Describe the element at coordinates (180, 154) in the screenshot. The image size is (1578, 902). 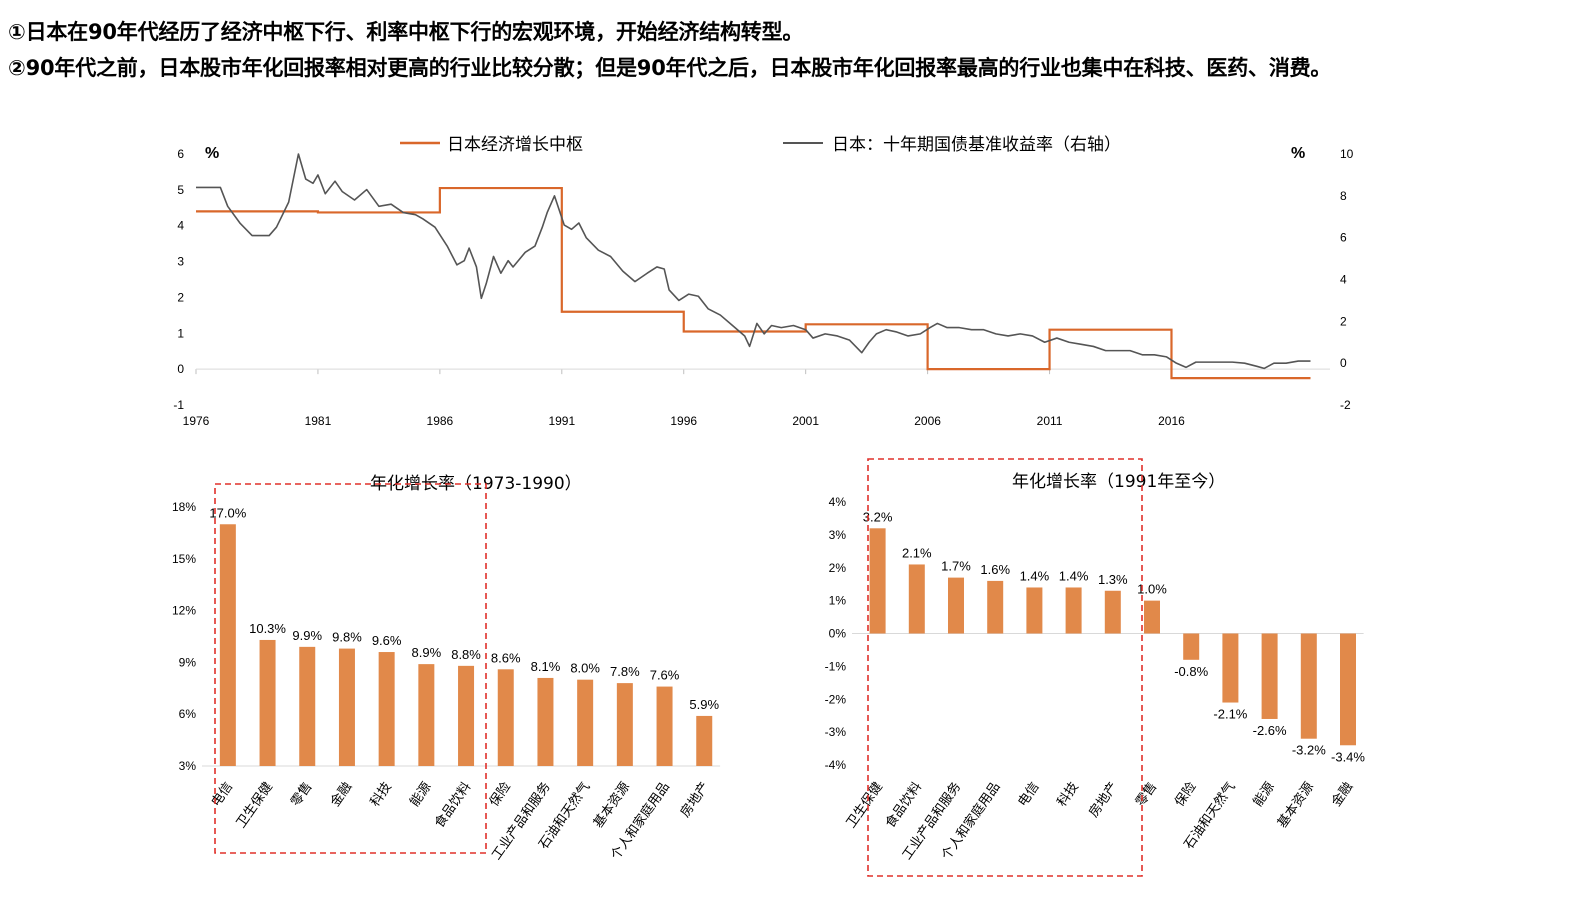
I see `left-tick-label: 6` at that location.